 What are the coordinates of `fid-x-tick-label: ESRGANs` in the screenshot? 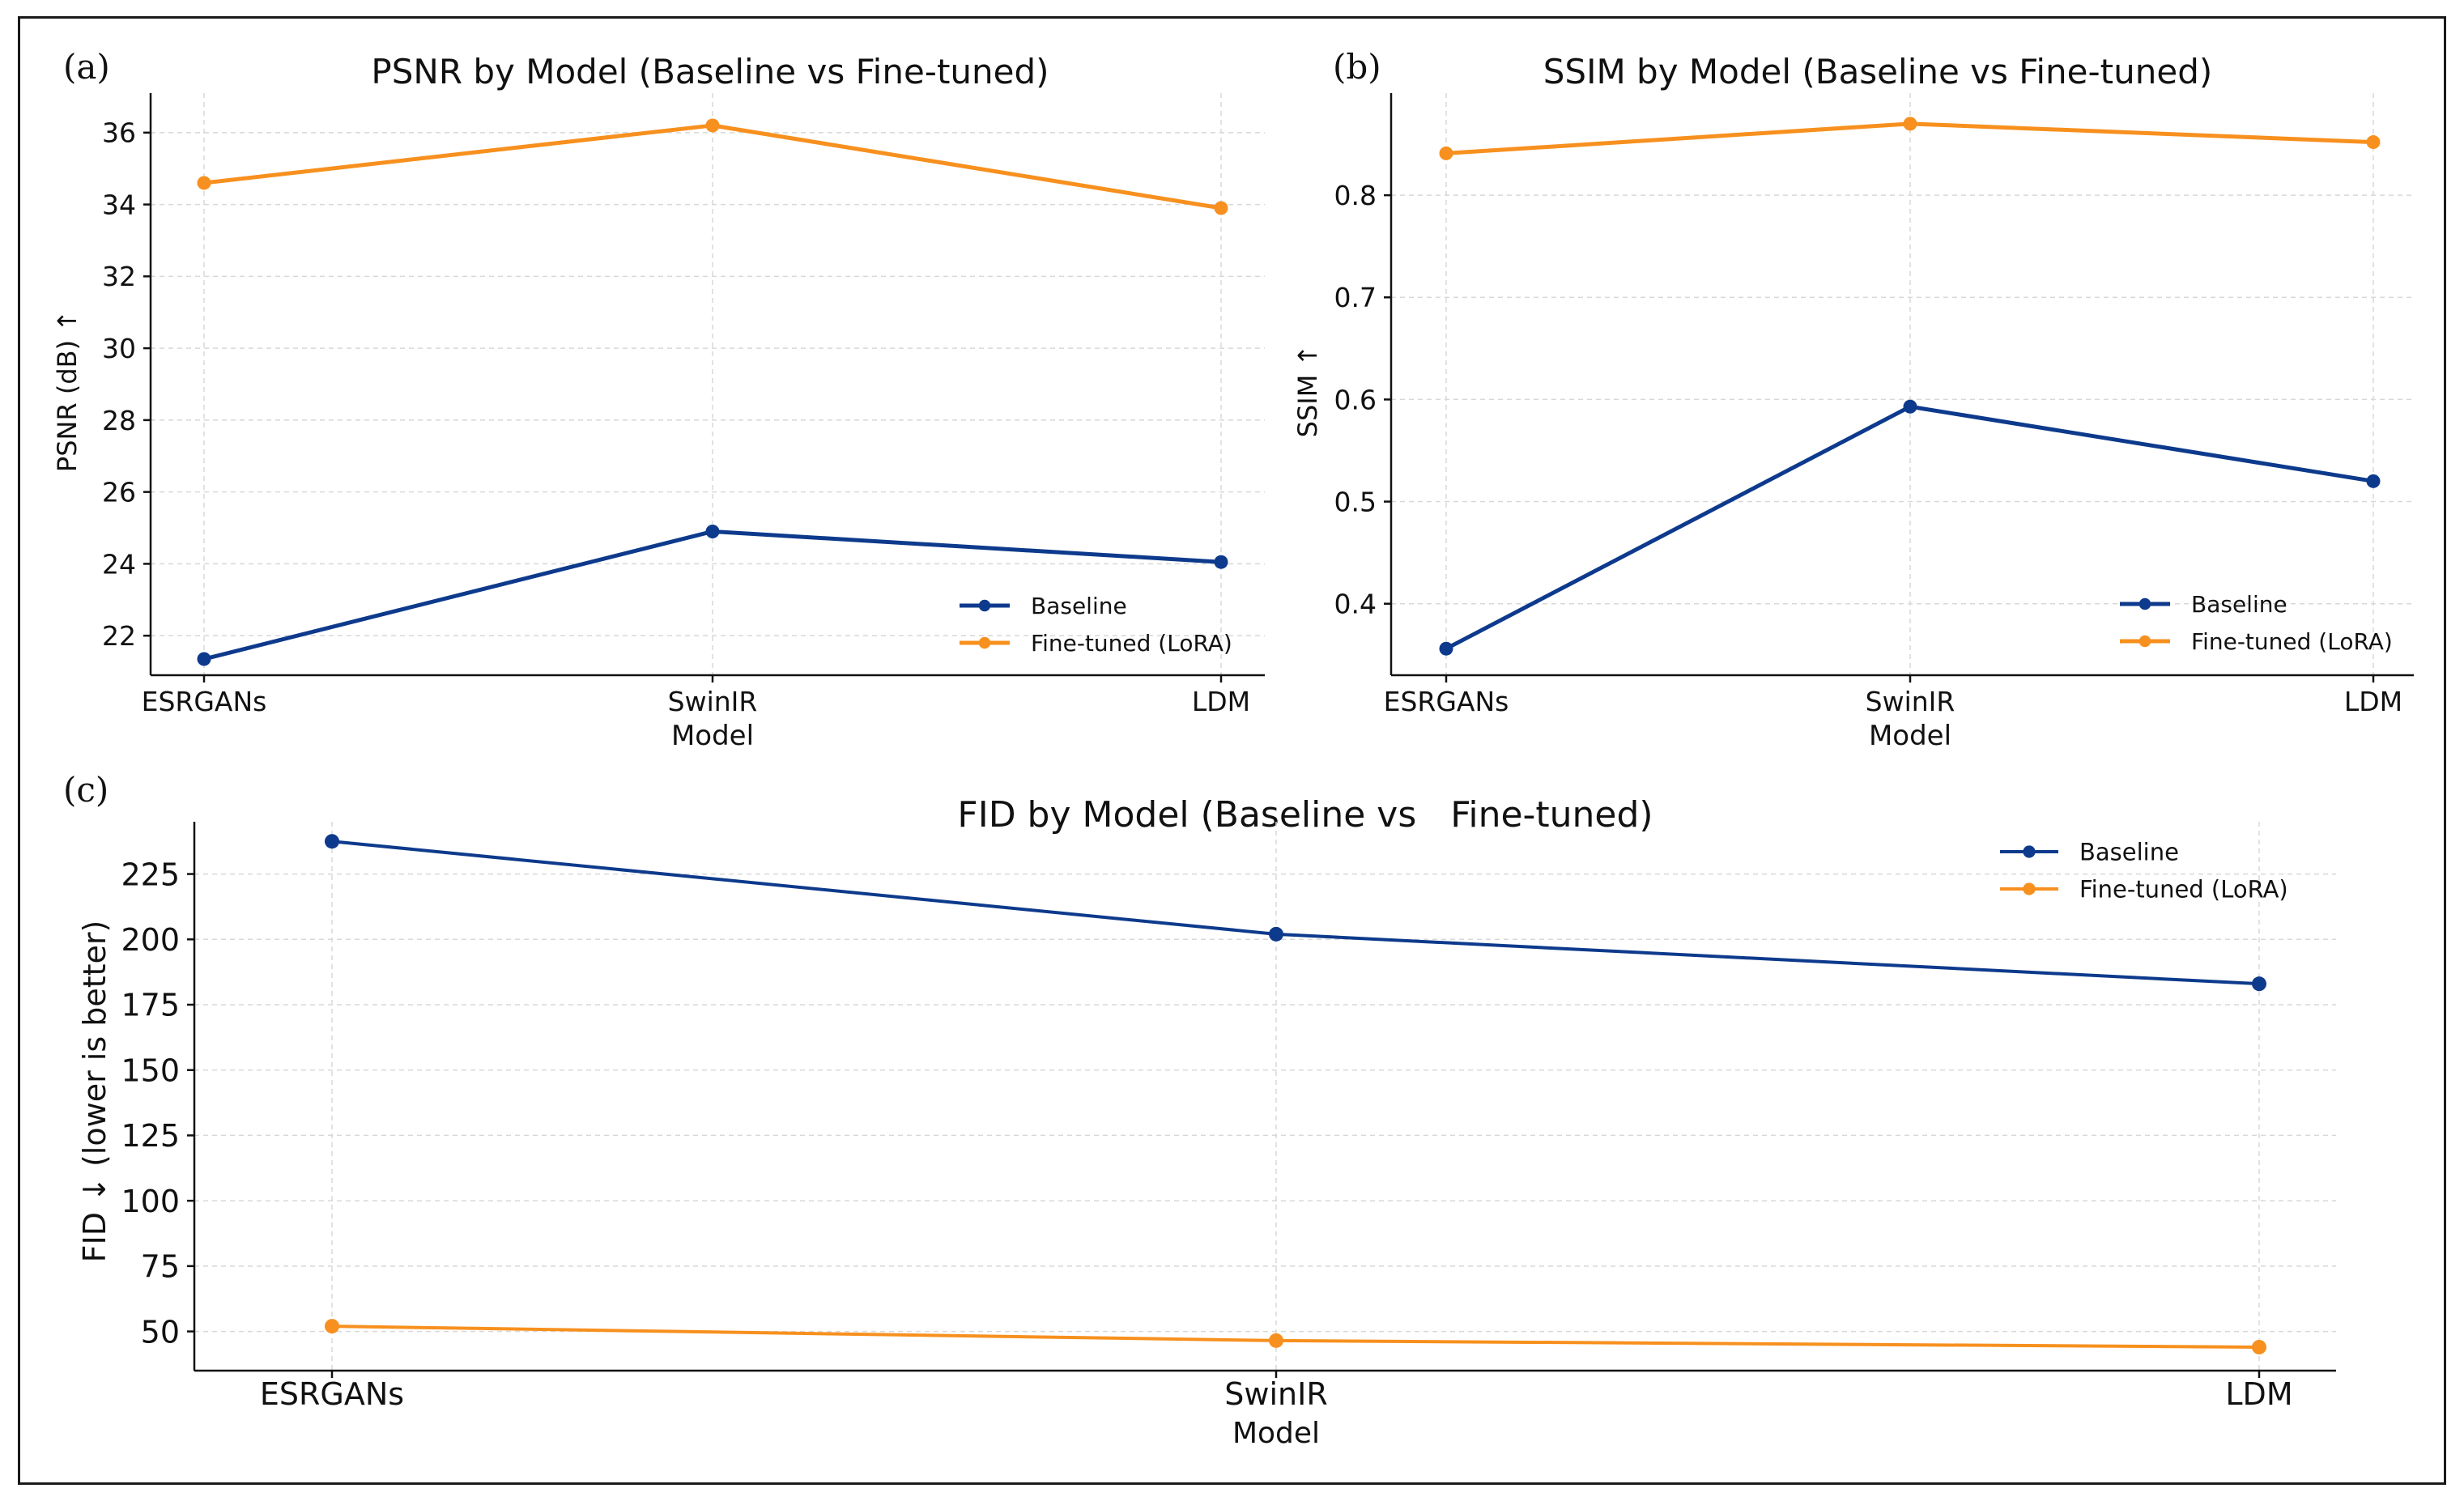 It's located at (332, 1394).